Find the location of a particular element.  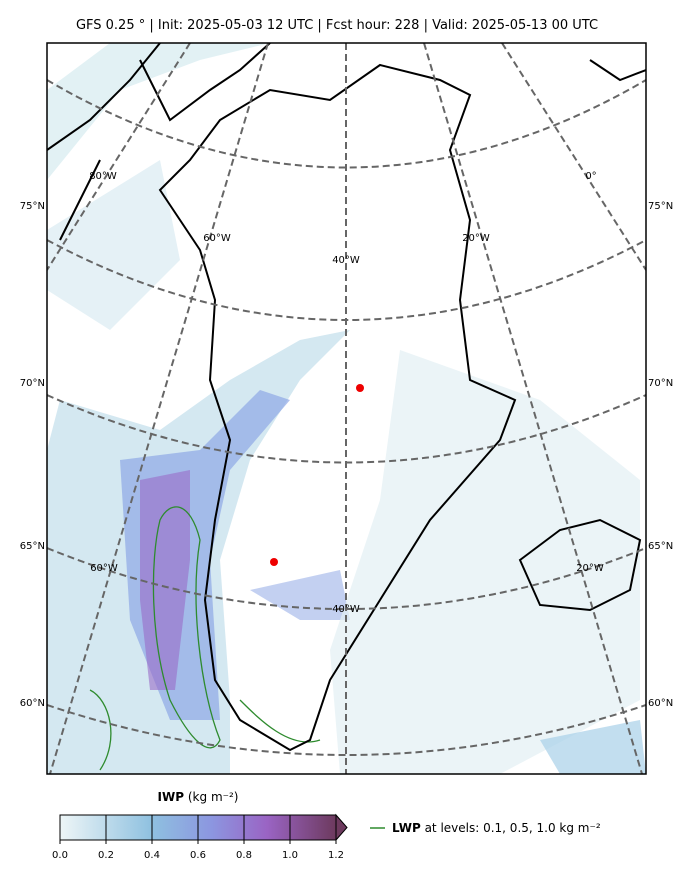

colorbar-tick-label: 0.0 is located at coordinates (60, 855).